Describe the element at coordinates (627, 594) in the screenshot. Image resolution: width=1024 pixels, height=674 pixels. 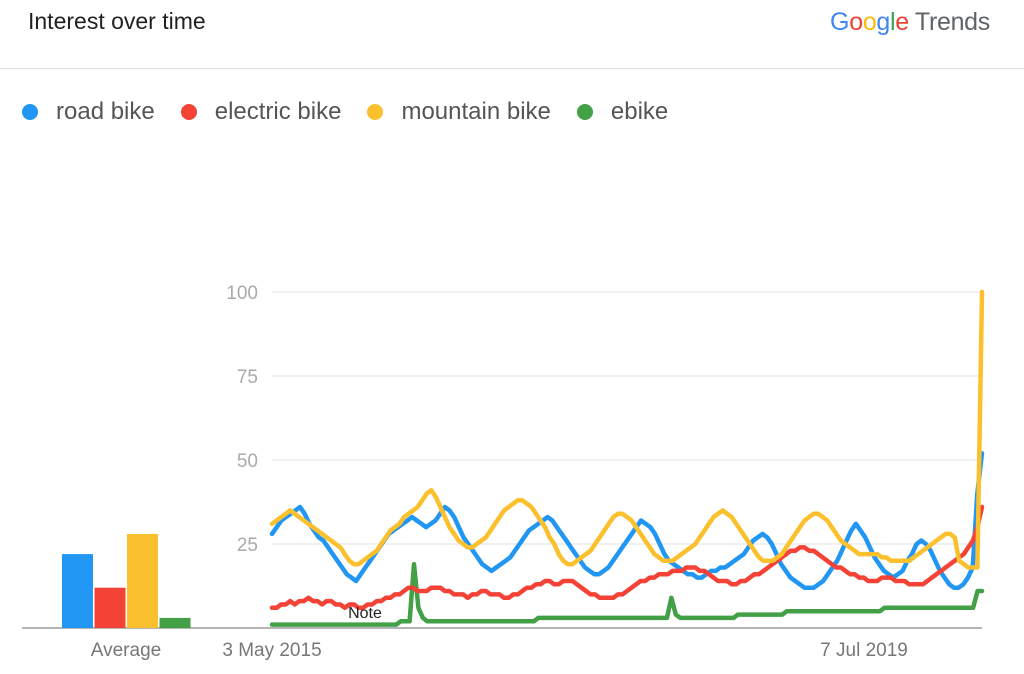
I see `series-line-ebike` at that location.